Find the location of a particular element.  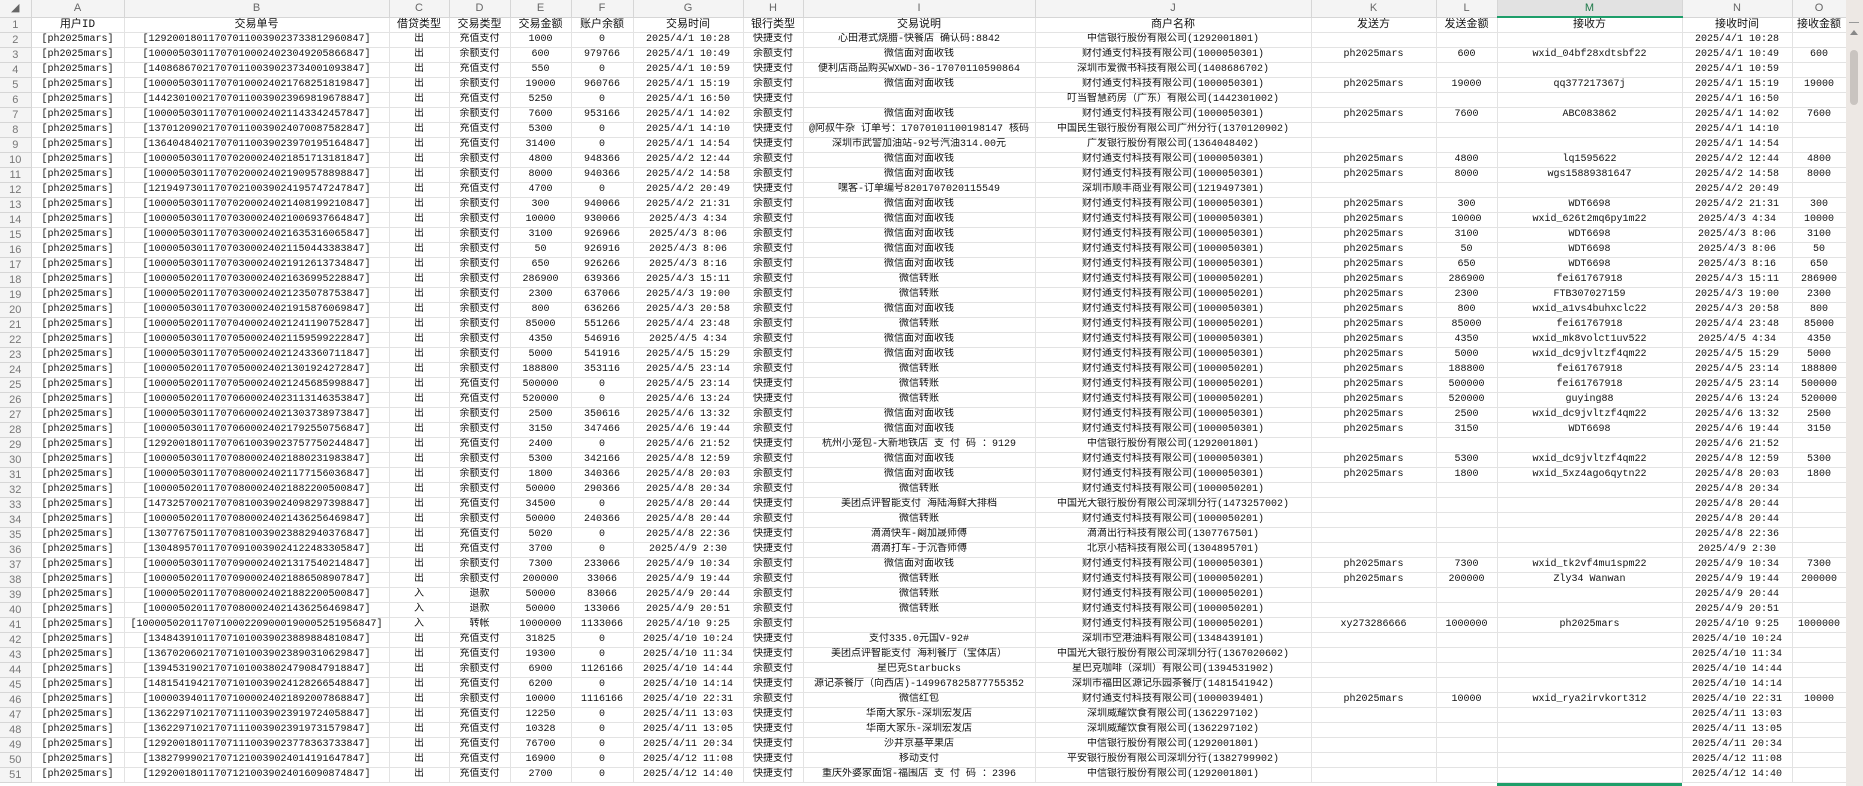

cell-e: 5000 is located at coordinates (541, 355).